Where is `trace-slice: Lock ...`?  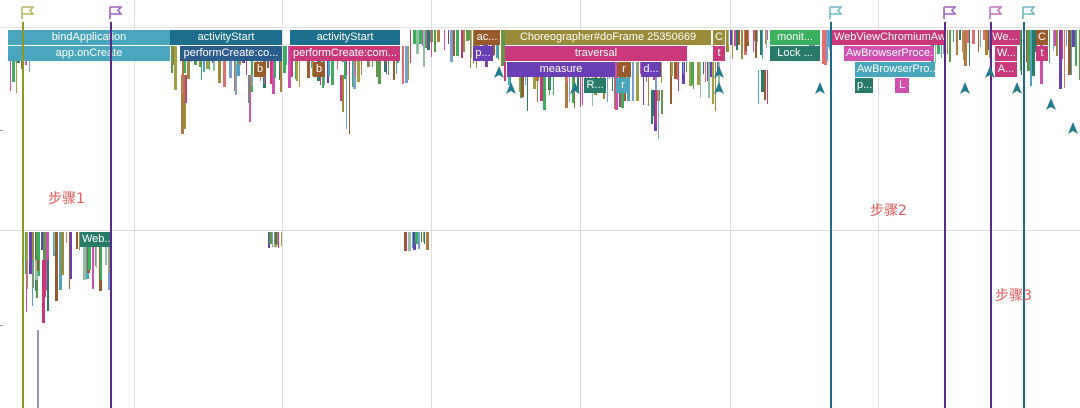 trace-slice: Lock ... is located at coordinates (795, 53).